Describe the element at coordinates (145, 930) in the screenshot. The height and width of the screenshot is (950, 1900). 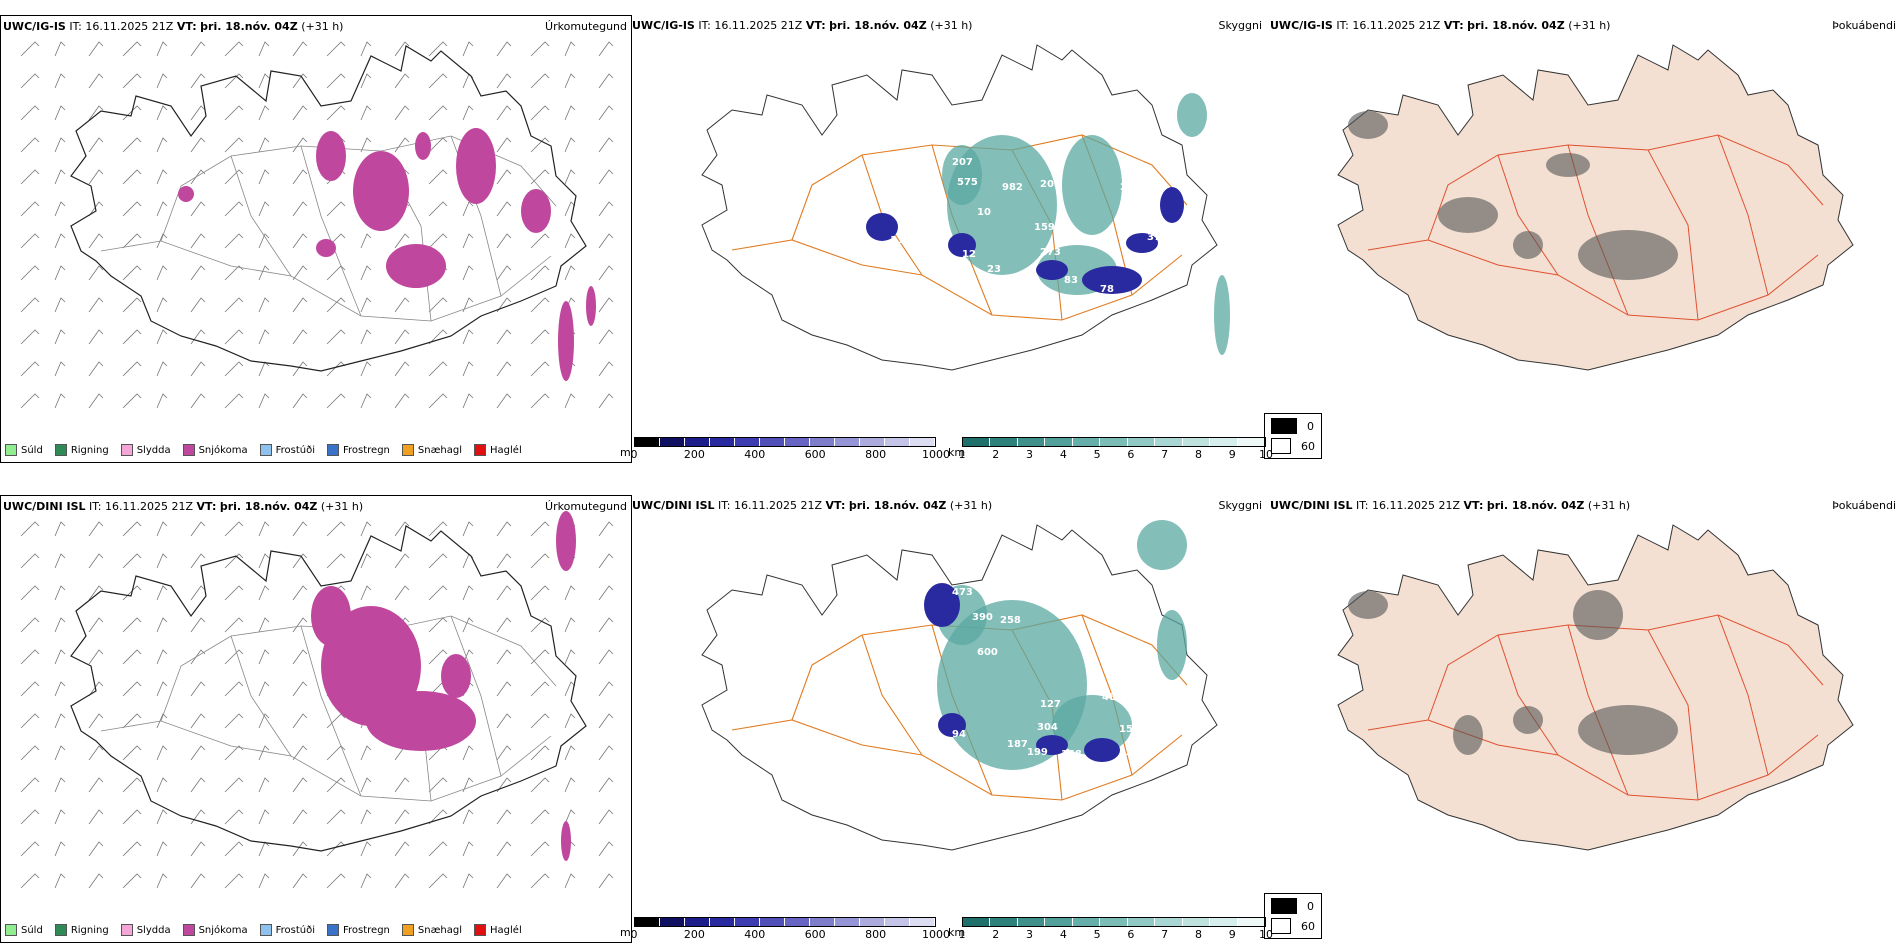
I see `legend-item: Slydda` at that location.